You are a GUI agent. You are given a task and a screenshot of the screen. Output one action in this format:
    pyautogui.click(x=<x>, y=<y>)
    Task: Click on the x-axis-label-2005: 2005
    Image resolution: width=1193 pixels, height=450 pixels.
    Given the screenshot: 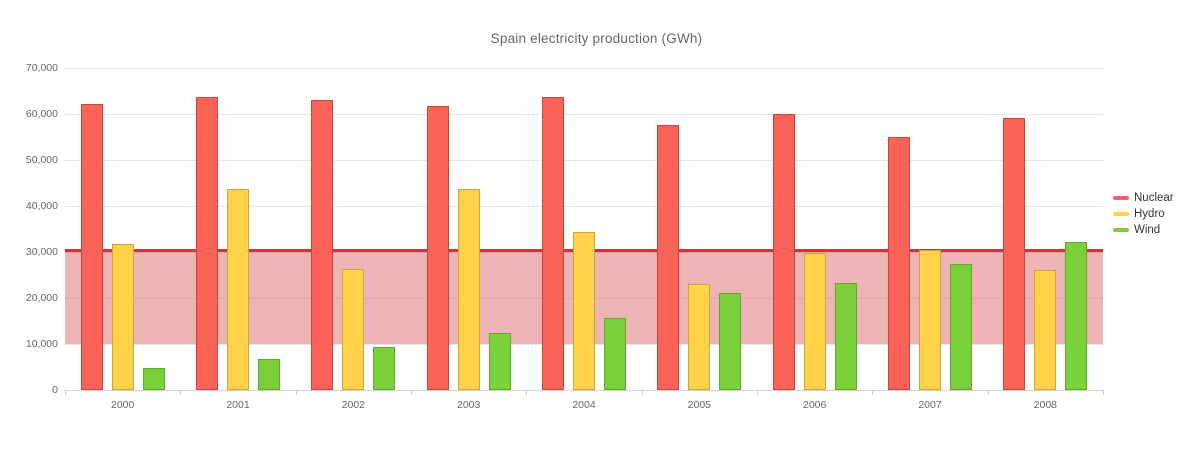 What is the action you would take?
    pyautogui.click(x=699, y=405)
    